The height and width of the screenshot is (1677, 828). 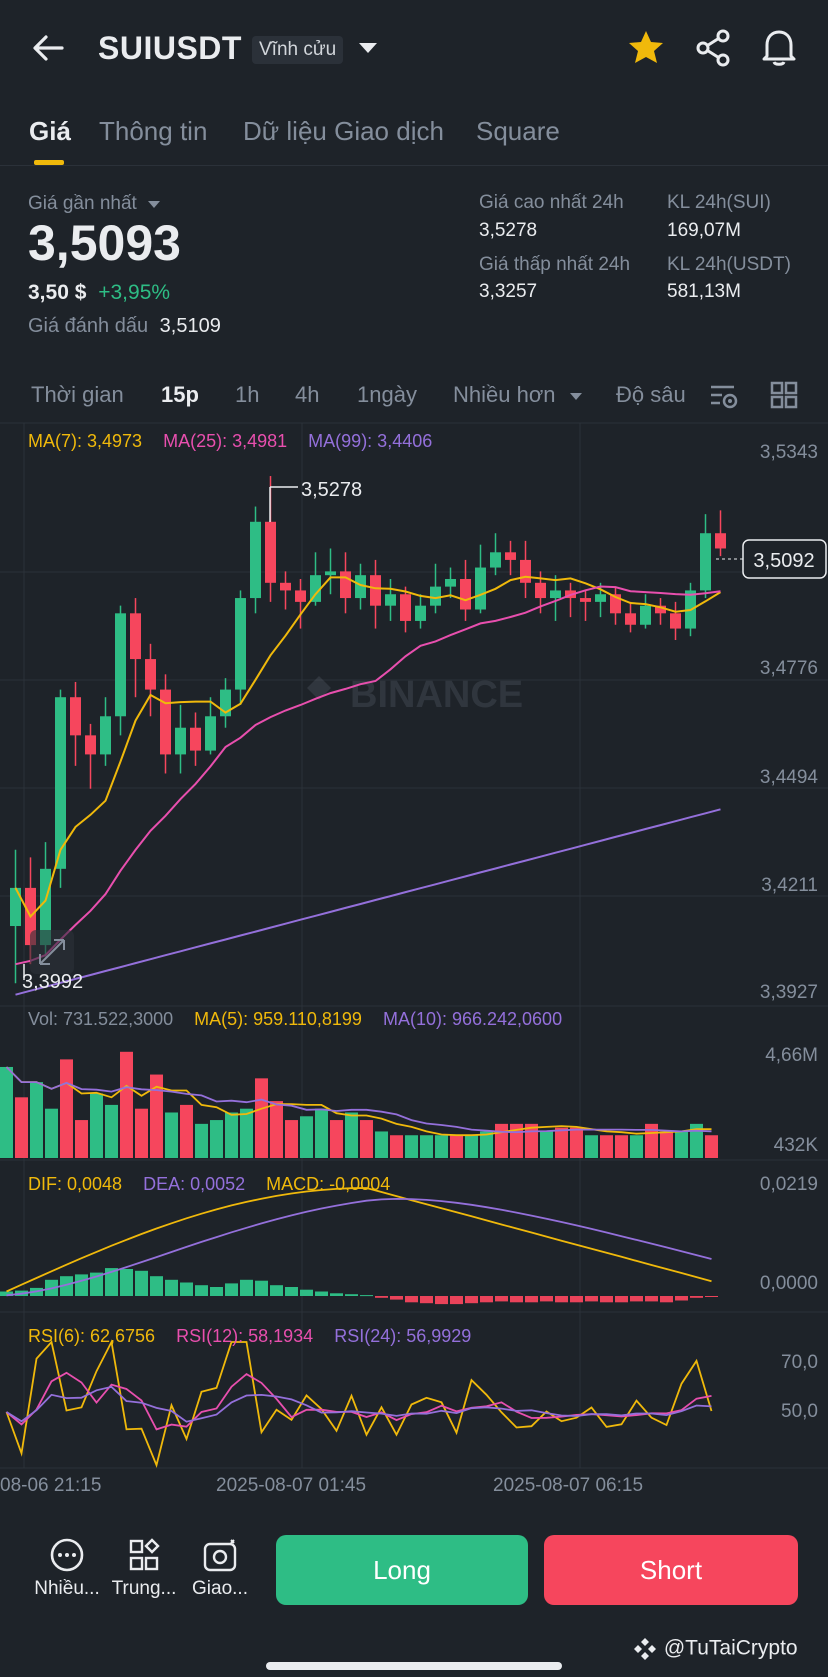 I want to click on ma7-value: MA(7): 3,4973, so click(x=85, y=441).